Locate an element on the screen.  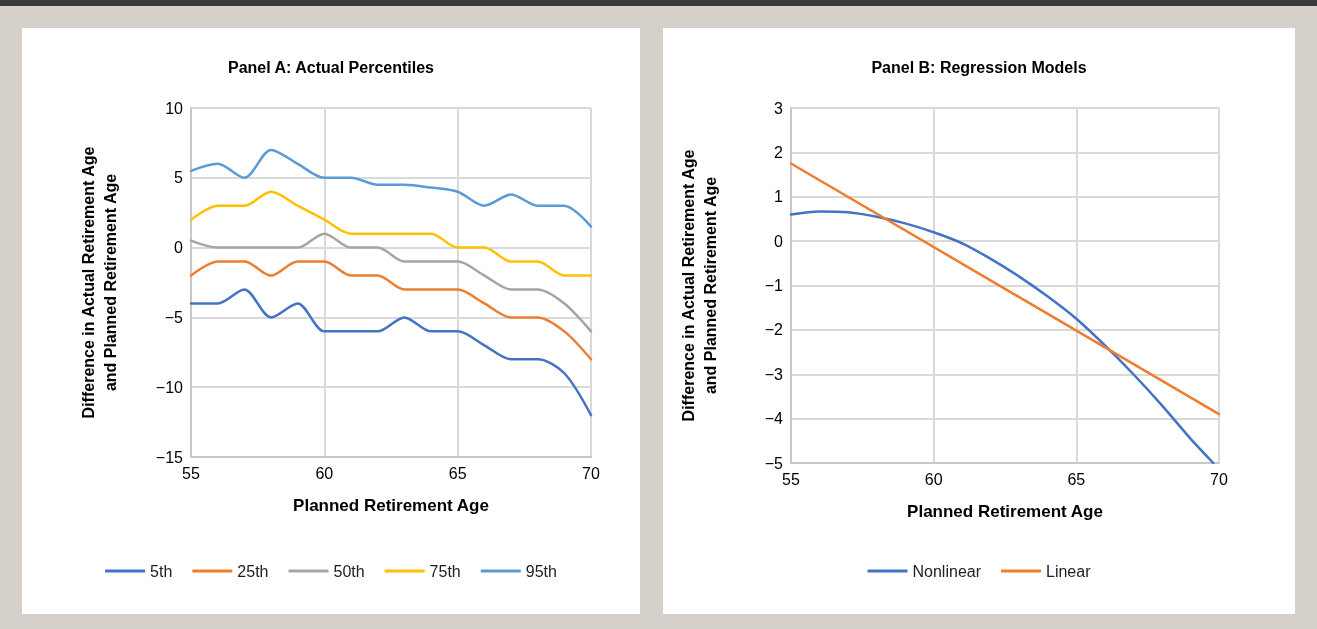
chart-title: Panel A: Actual Percentiles is located at coordinates (331, 67).